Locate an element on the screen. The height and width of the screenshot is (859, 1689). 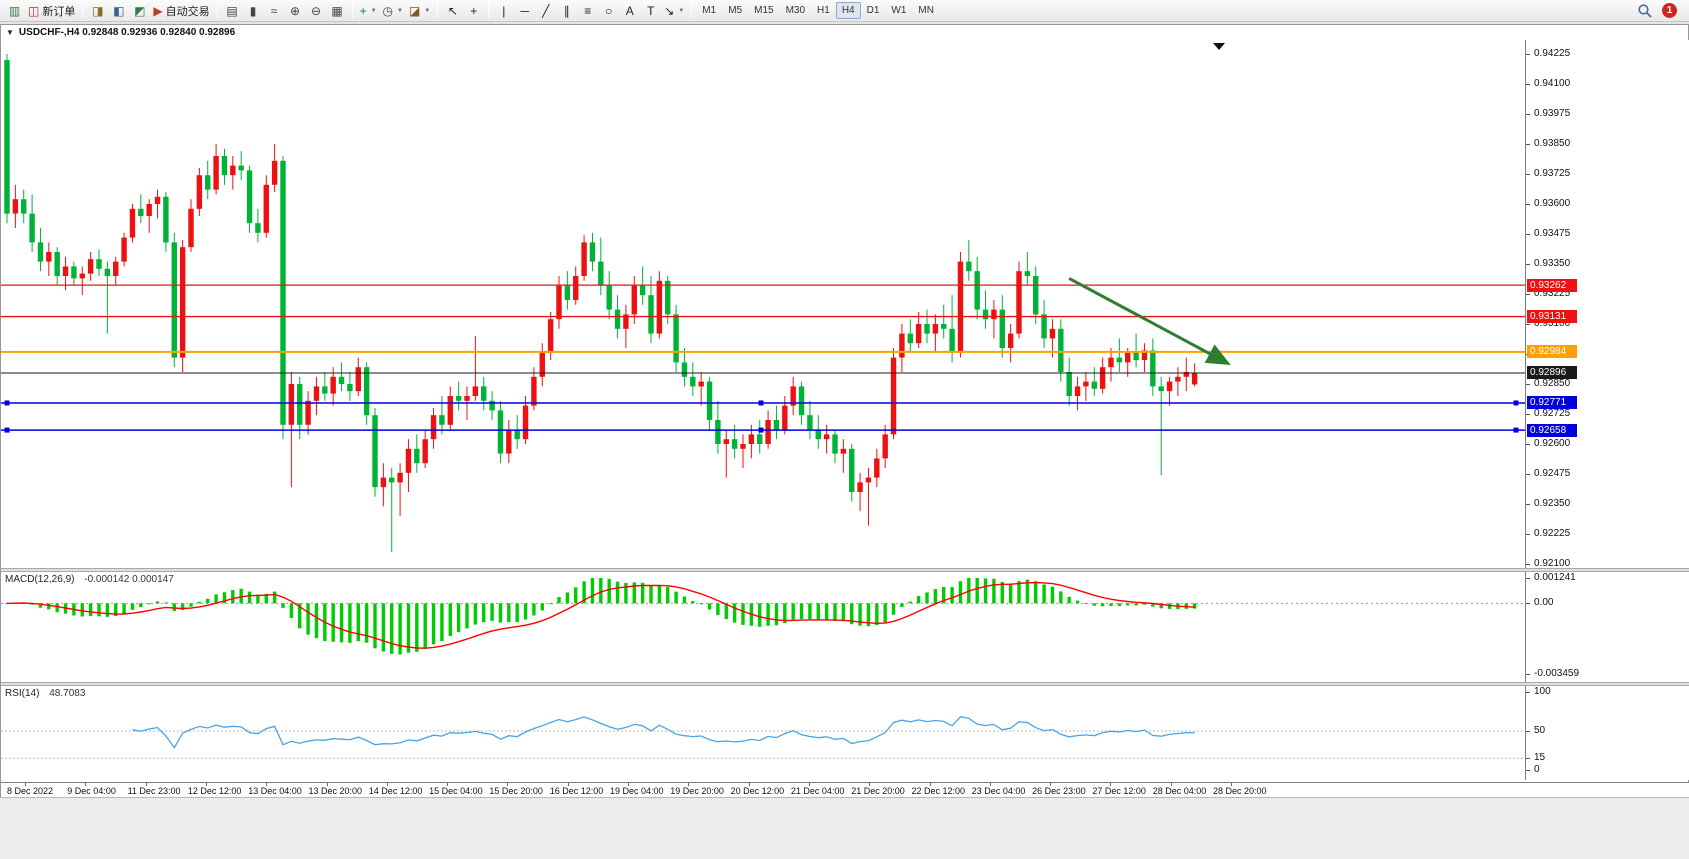
price-tick-label: 0.93600 is located at coordinates (1552, 203).